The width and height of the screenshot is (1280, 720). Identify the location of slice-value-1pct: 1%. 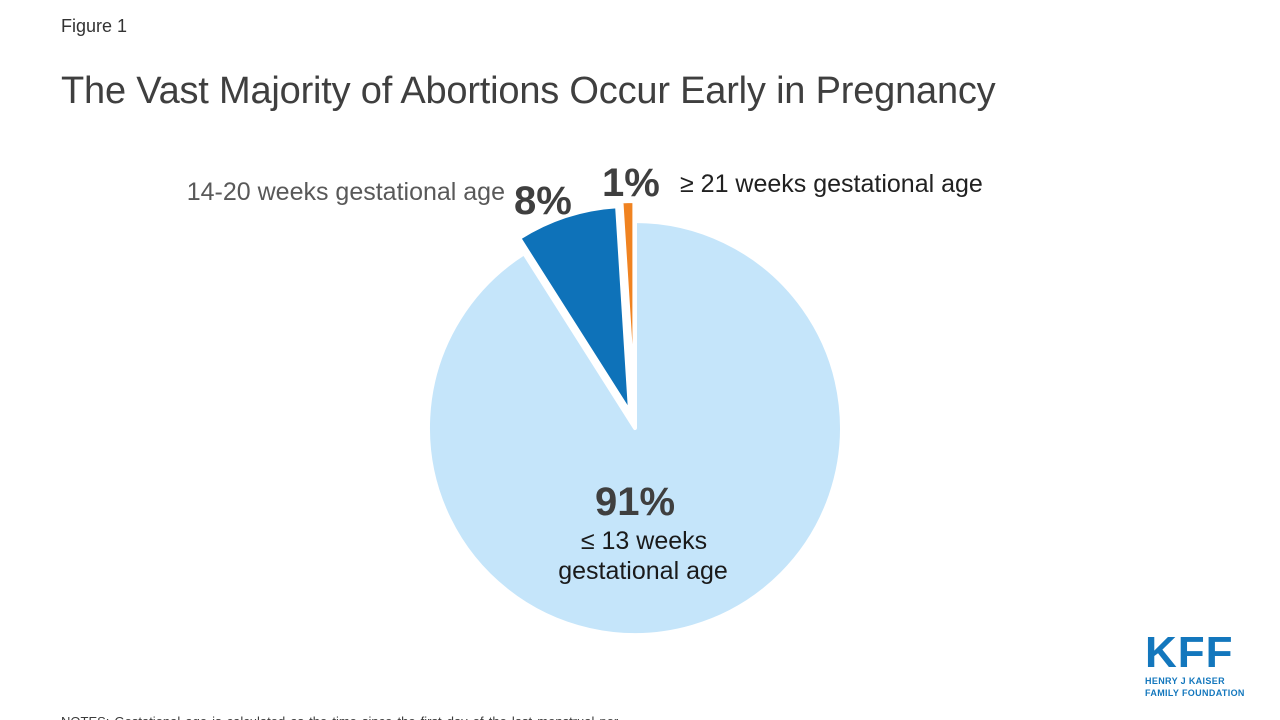
(631, 183).